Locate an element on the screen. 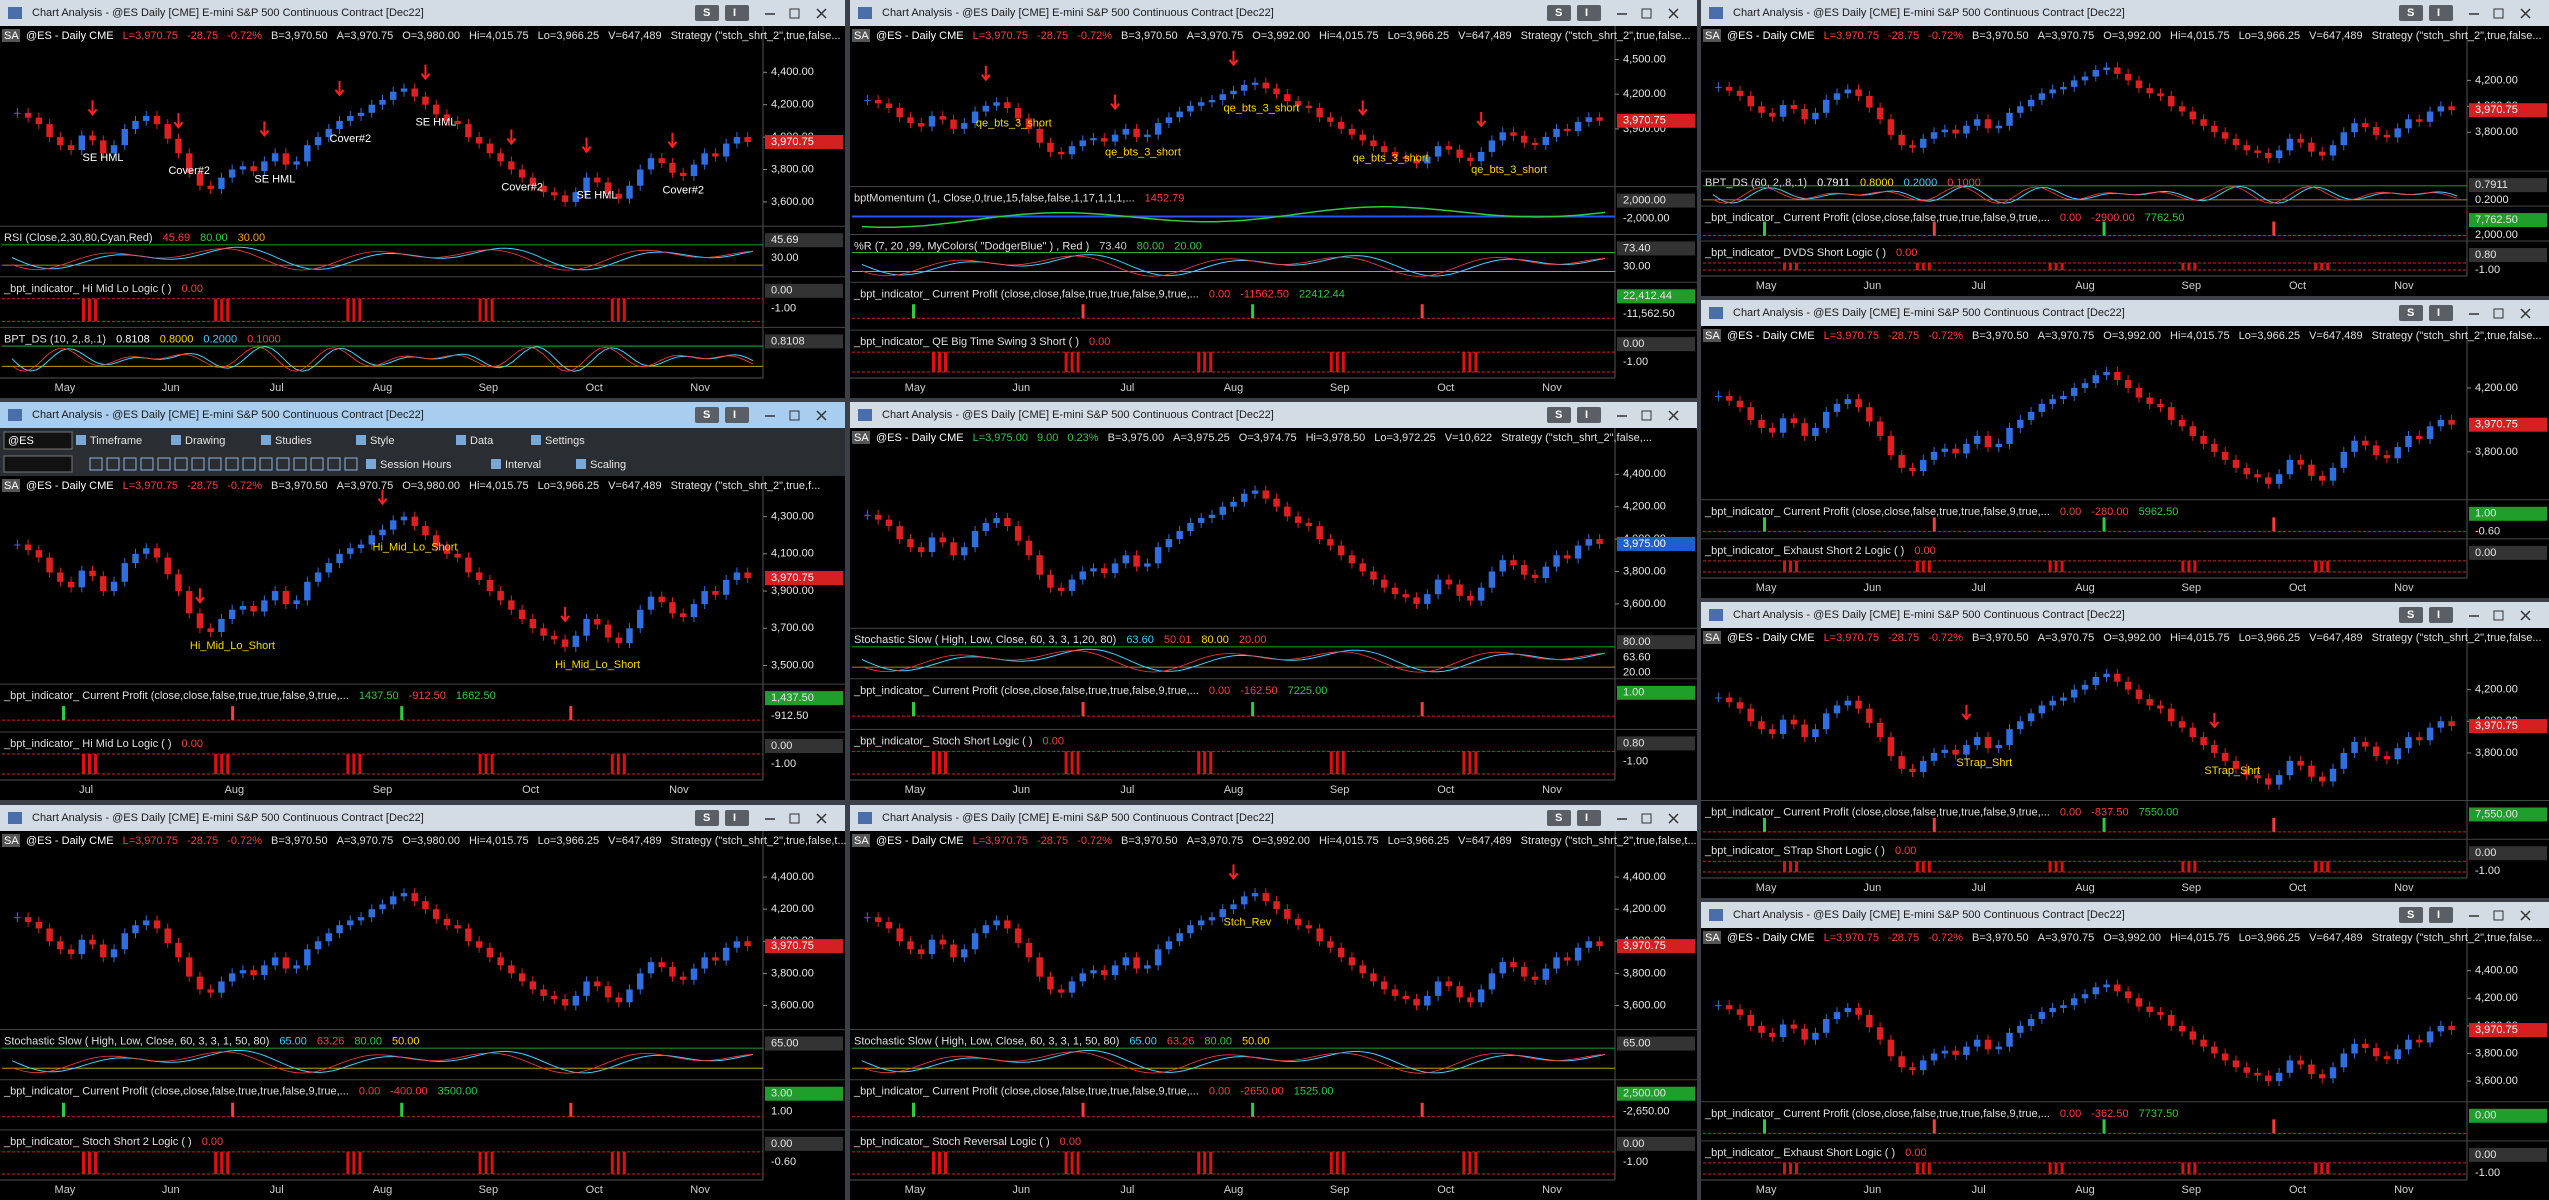 This screenshot has width=2549, height=1200. toolbar-field is located at coordinates (38, 464).